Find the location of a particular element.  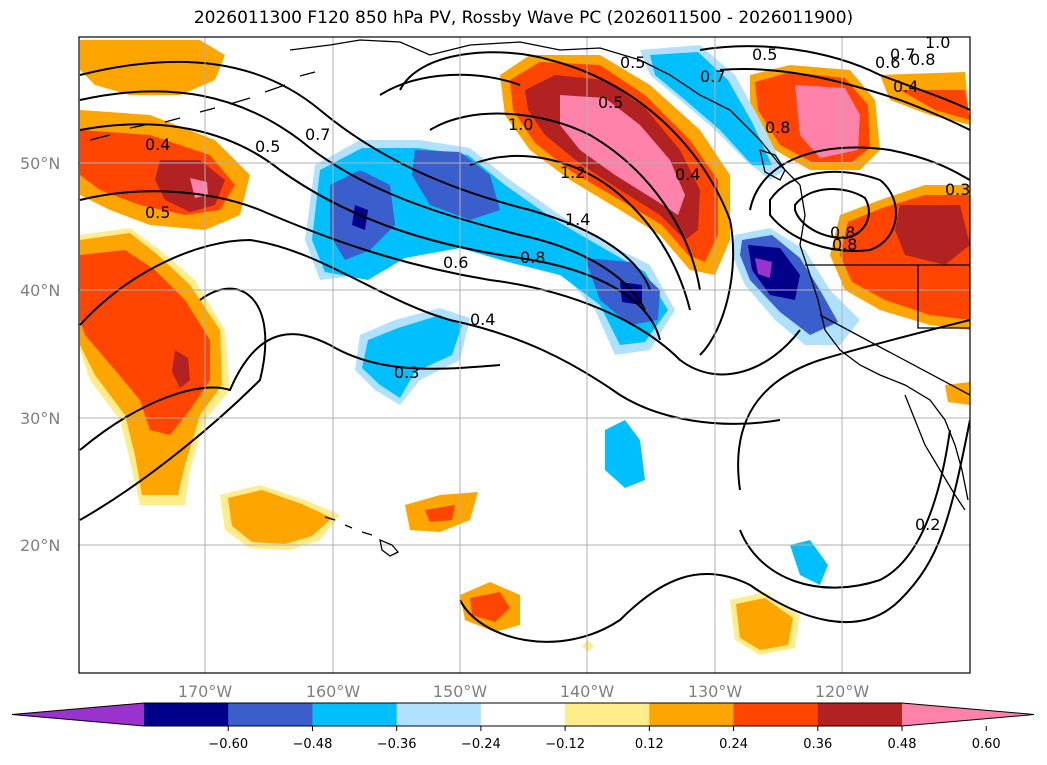

shade-neg-3b is located at coordinates (456, 185).